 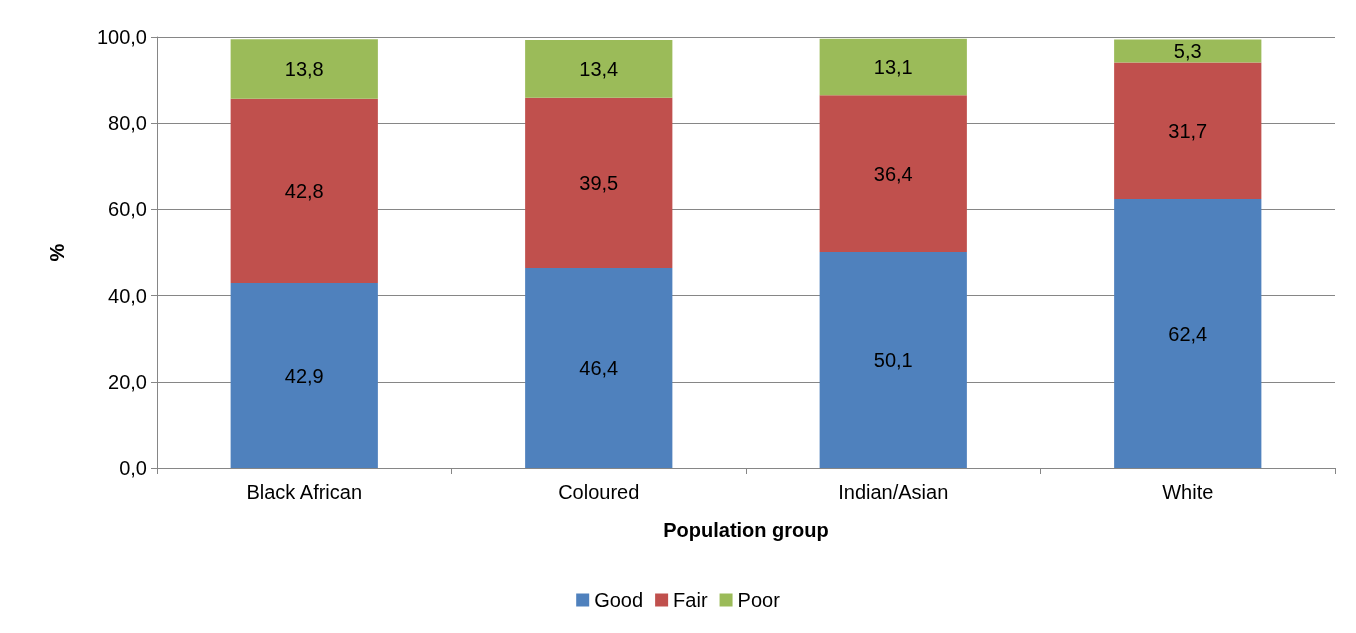 What do you see at coordinates (746, 530) in the screenshot?
I see `x-axis-title: Population group` at bounding box center [746, 530].